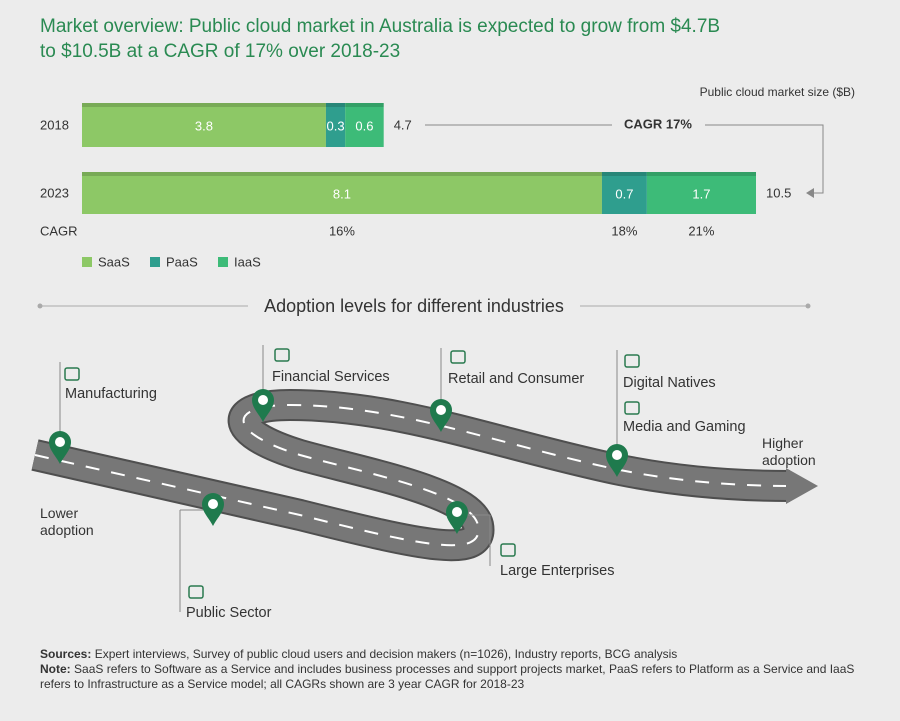 The image size is (900, 721). What do you see at coordinates (557, 571) in the screenshot?
I see `industry-label: Large Enterprises` at bounding box center [557, 571].